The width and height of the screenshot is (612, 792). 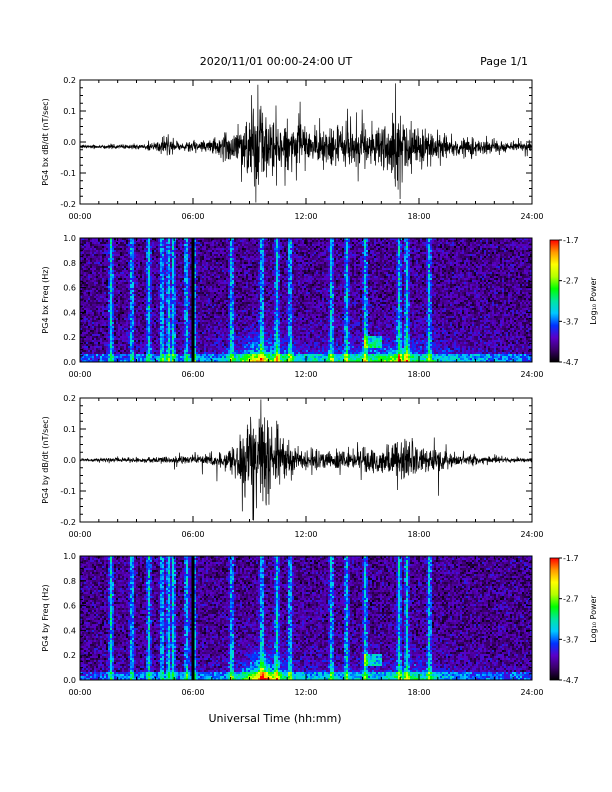 What do you see at coordinates (573, 619) in the screenshot?
I see `by-colorbar: -1.7 -2.7 -3.7 -4.7 Log₁₀ Power` at bounding box center [573, 619].